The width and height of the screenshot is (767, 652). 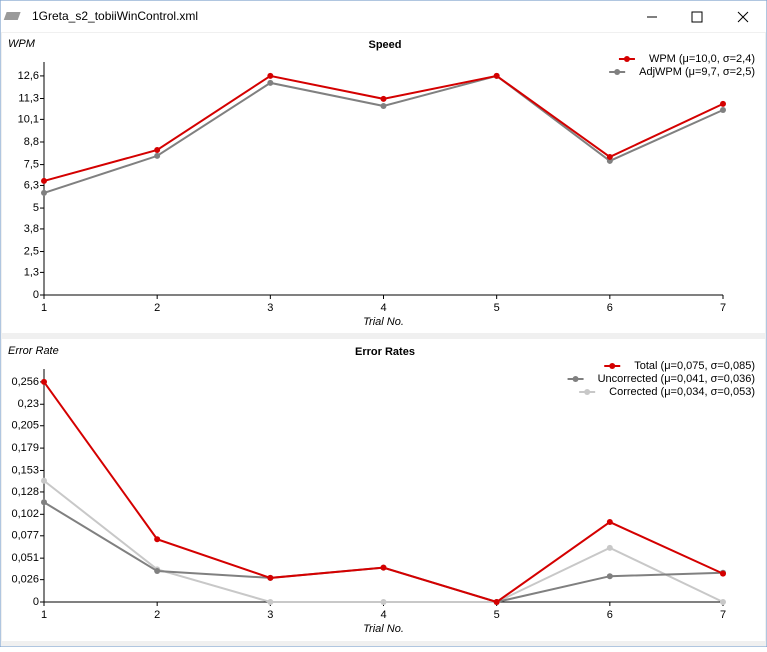 What do you see at coordinates (697, 72) in the screenshot?
I see `legend-label: AdjWPM (μ=9,7, σ=2,5)` at bounding box center [697, 72].